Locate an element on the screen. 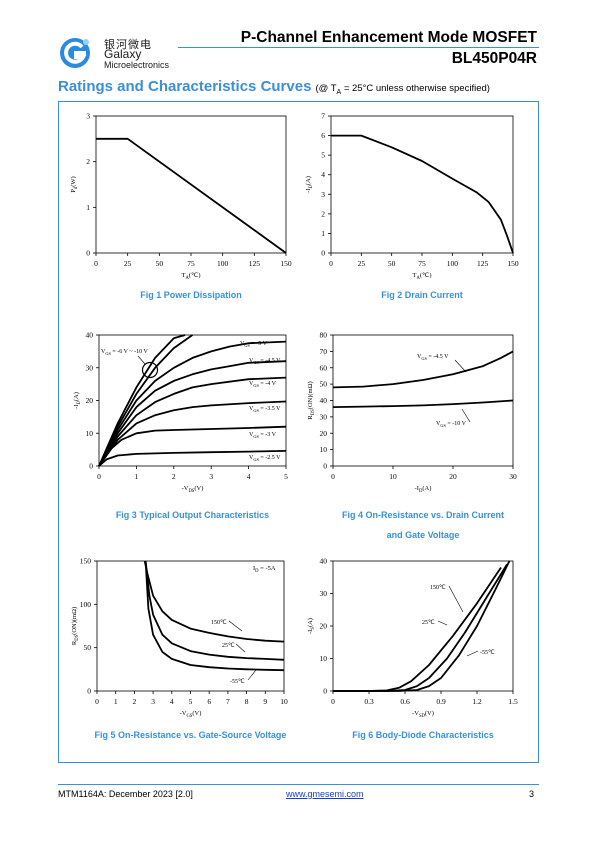  y-tick-label: 2 is located at coordinates (323, 213).